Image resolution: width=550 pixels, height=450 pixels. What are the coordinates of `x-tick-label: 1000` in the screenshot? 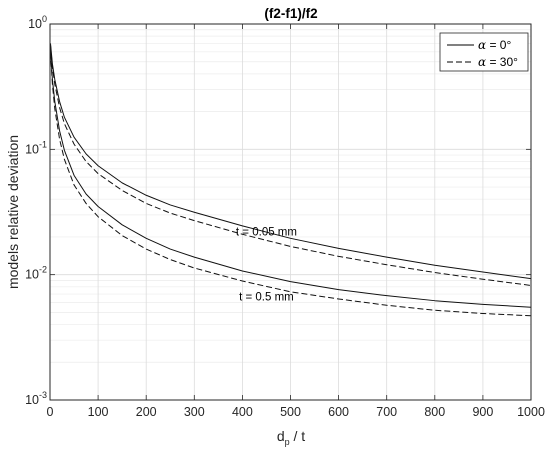 It's located at (531, 412).